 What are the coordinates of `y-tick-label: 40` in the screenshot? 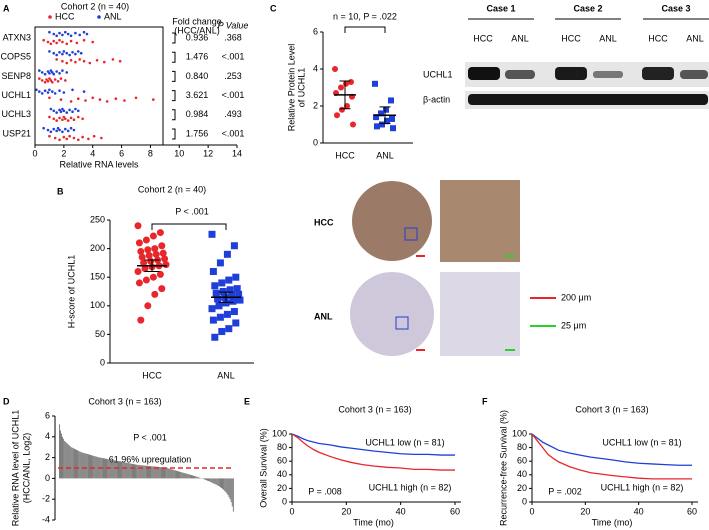 It's located at (282, 474).